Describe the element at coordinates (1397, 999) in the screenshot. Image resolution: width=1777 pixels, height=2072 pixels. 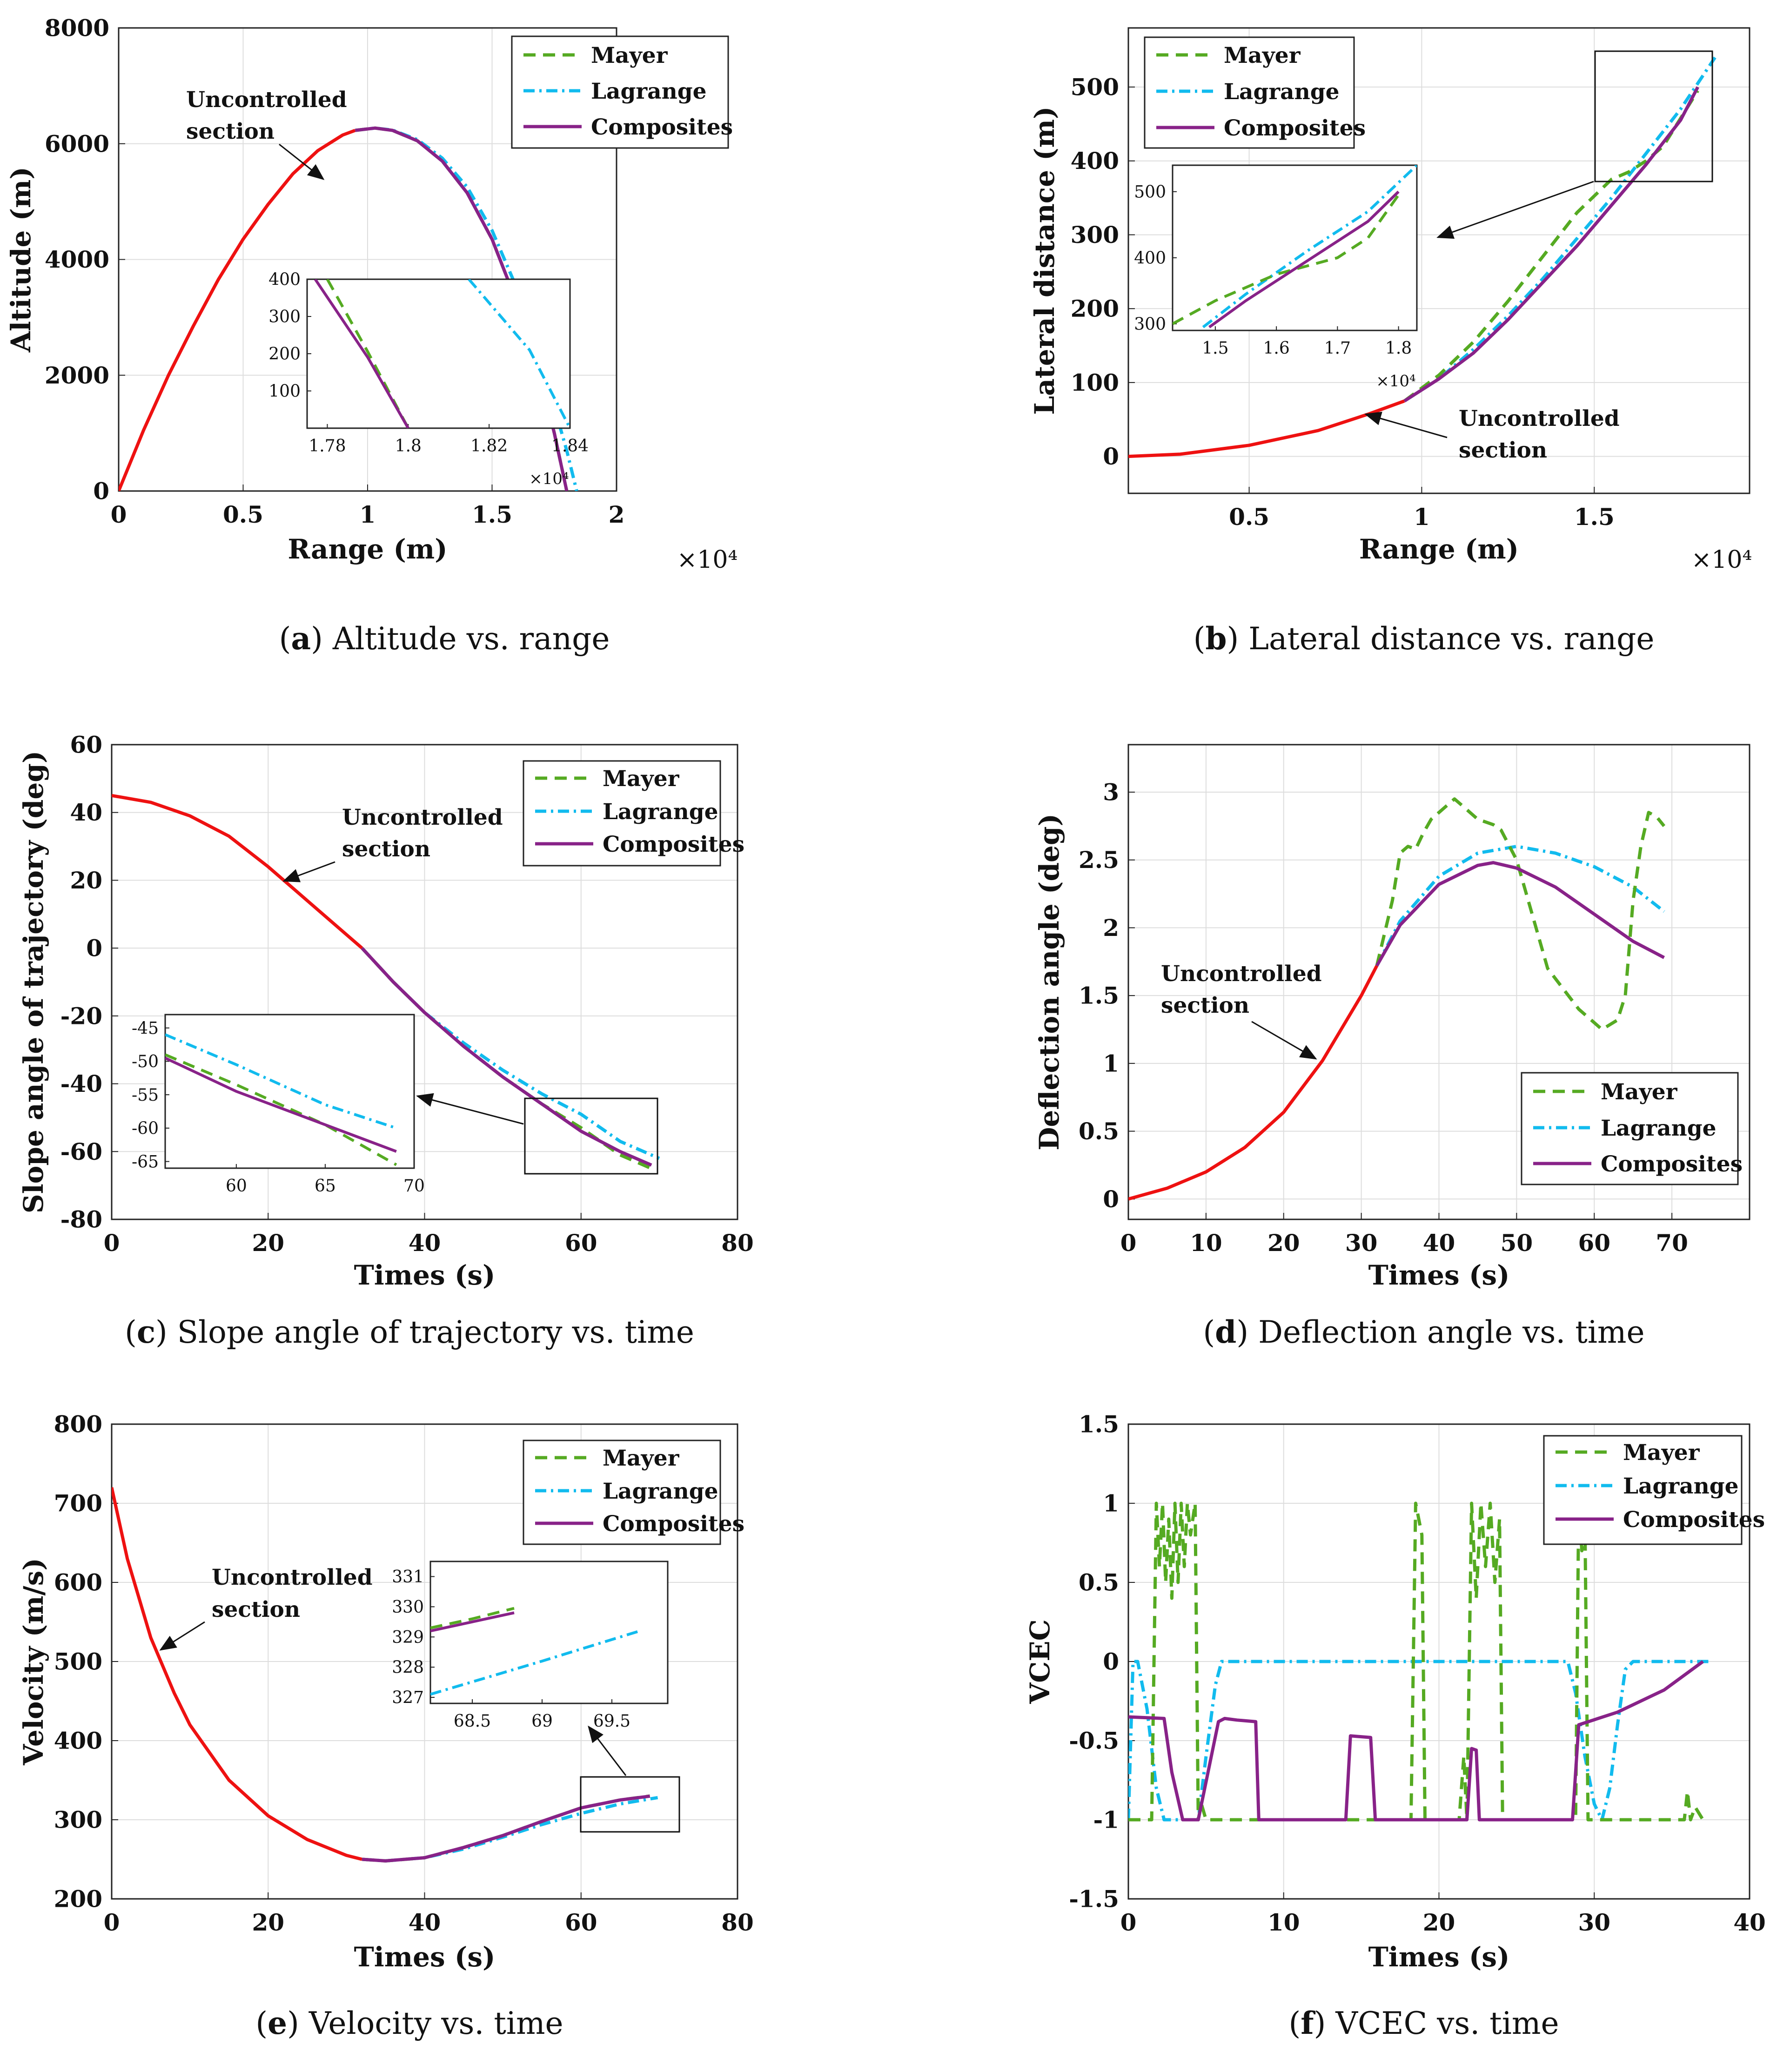
I see `chart-d-series-group` at that location.